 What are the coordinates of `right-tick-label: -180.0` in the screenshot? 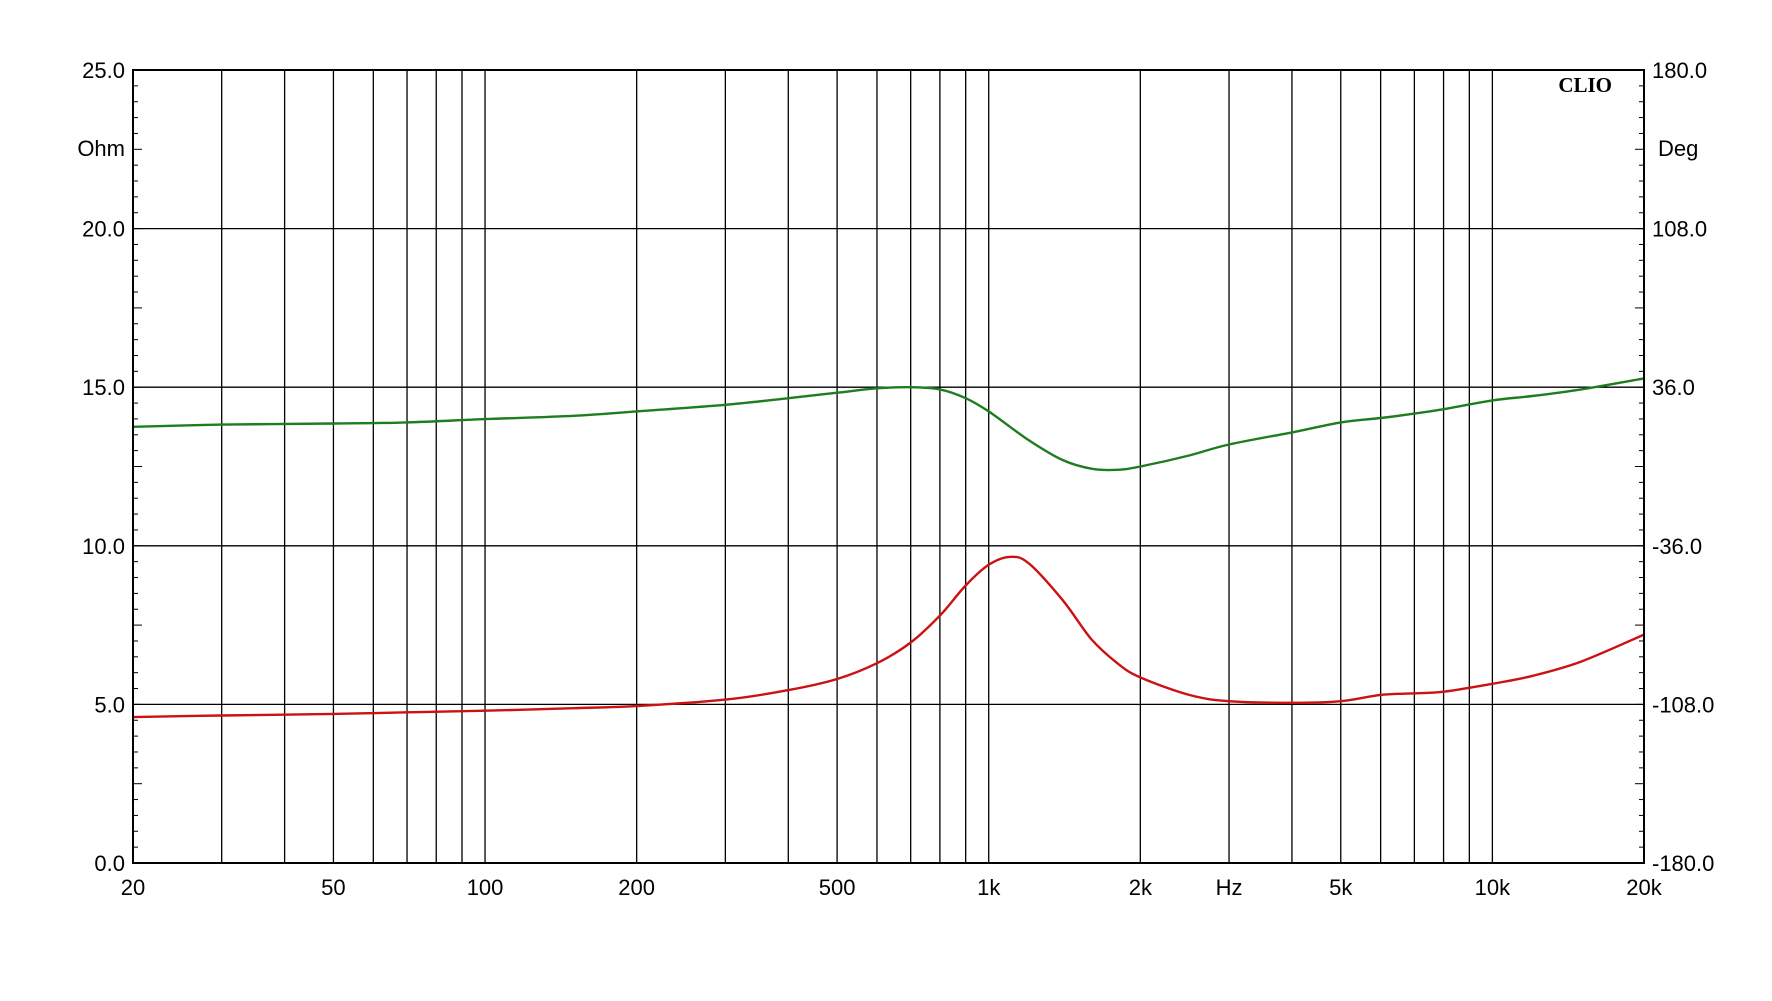 It's located at (1683, 863).